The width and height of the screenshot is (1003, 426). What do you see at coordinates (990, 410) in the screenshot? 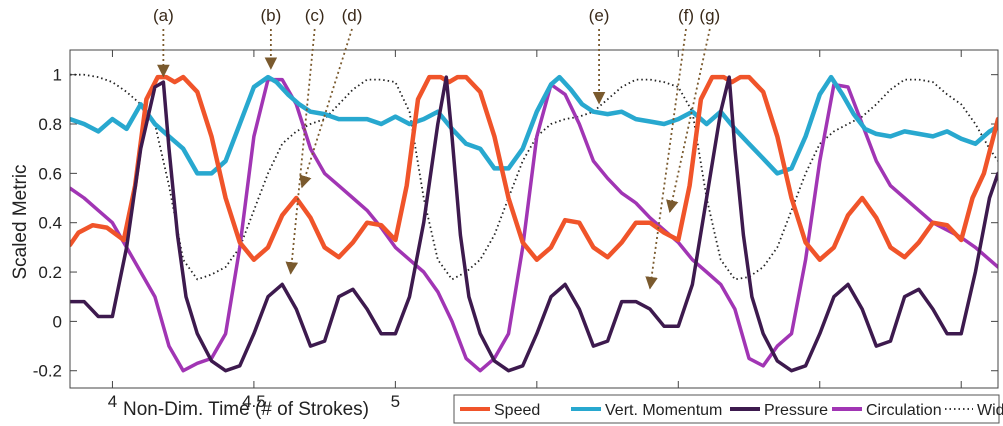
I see `legend-label: Width` at bounding box center [990, 410].